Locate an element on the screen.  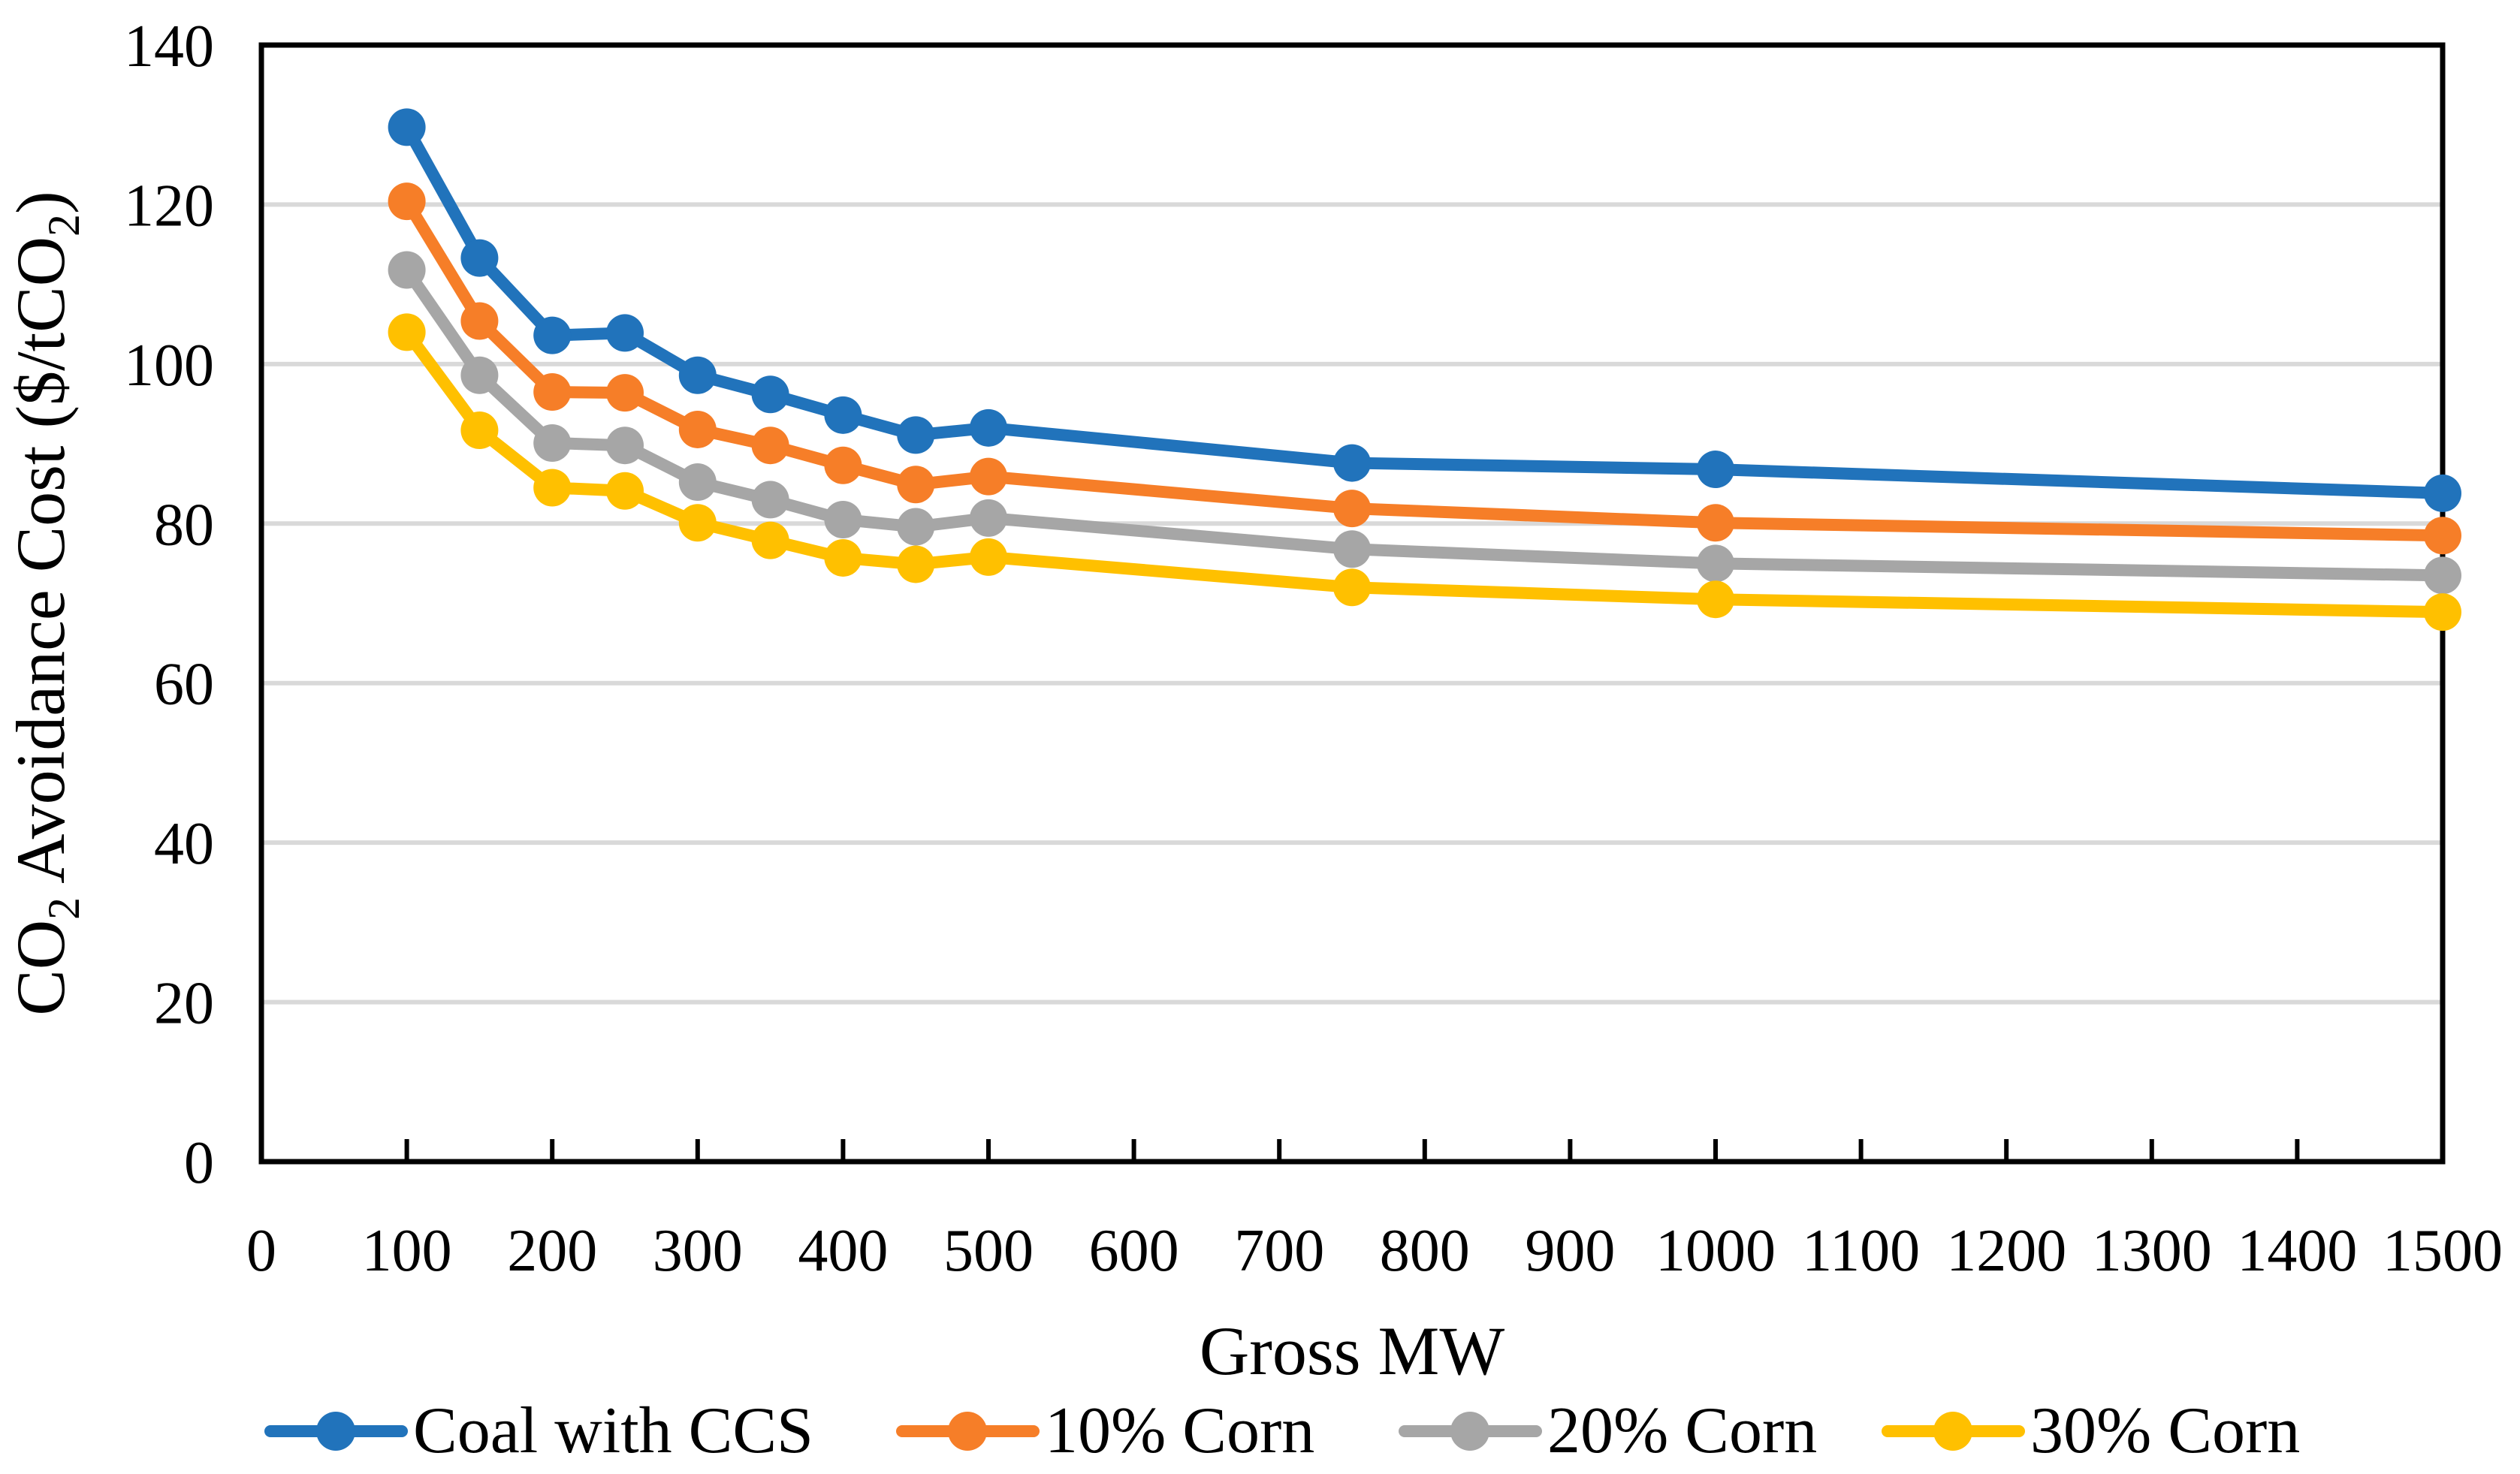
legend-marker-20-corn is located at coordinates (1469, 1431).